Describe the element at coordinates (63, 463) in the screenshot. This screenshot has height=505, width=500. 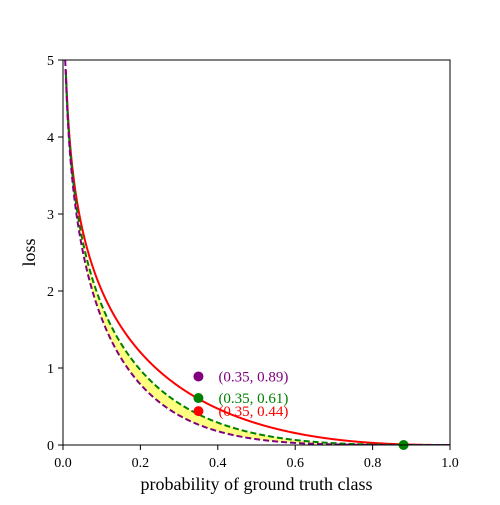
I see `x-tick-label-0: 0.0` at that location.